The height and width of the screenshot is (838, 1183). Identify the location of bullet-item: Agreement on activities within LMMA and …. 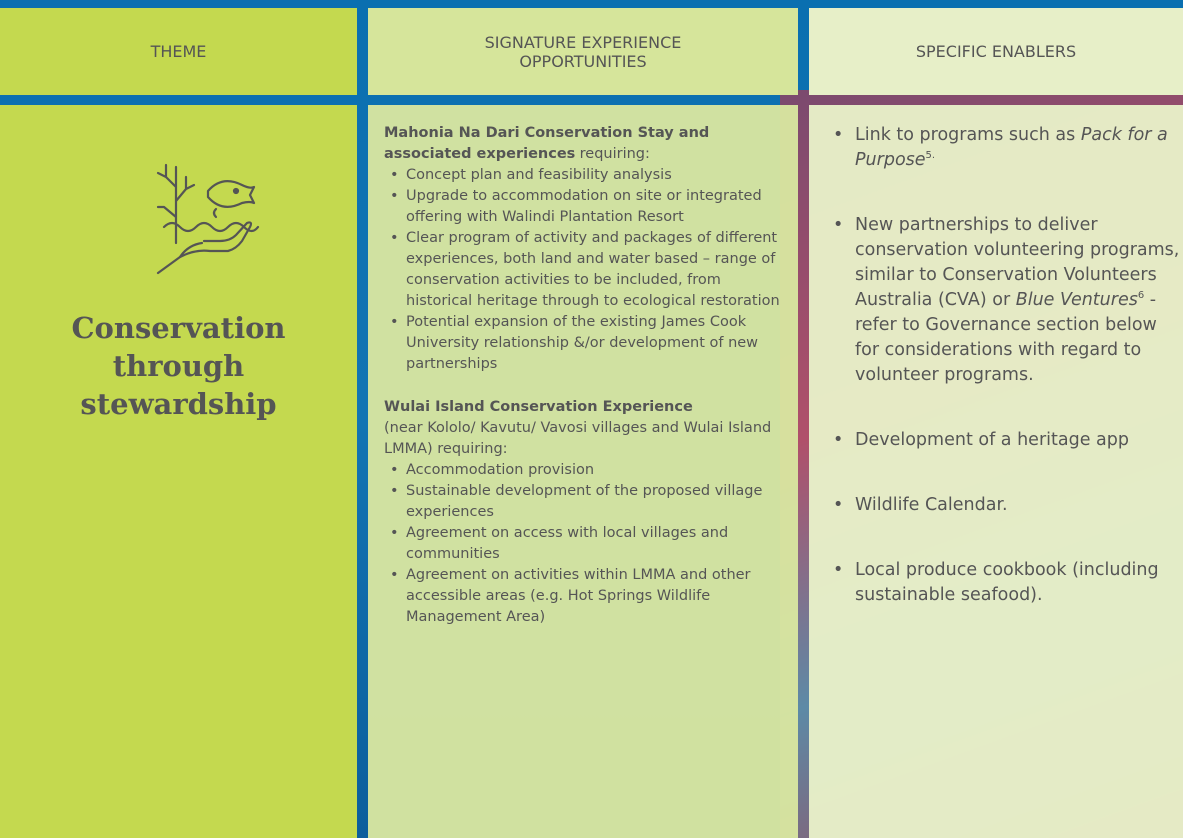
(583, 596).